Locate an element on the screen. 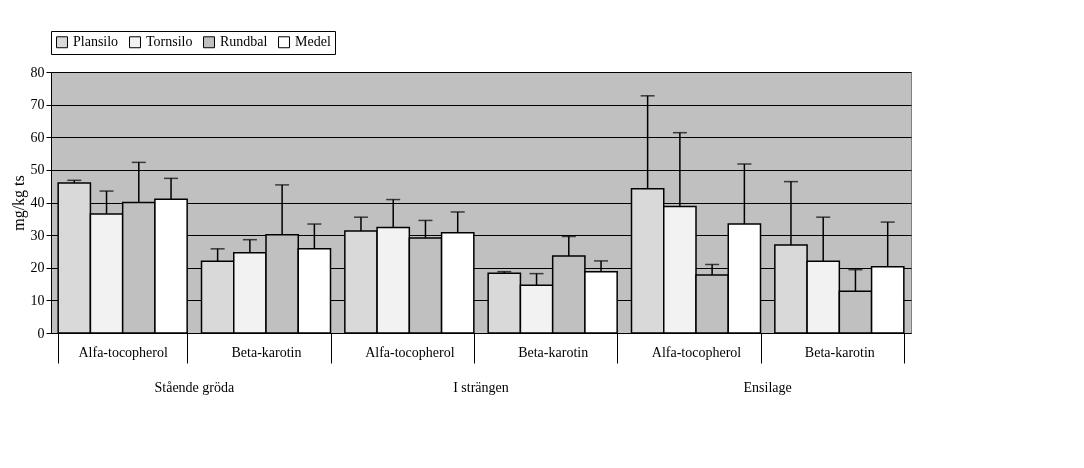 The height and width of the screenshot is (468, 1084). y-tick-label: 30 is located at coordinates (37, 235).